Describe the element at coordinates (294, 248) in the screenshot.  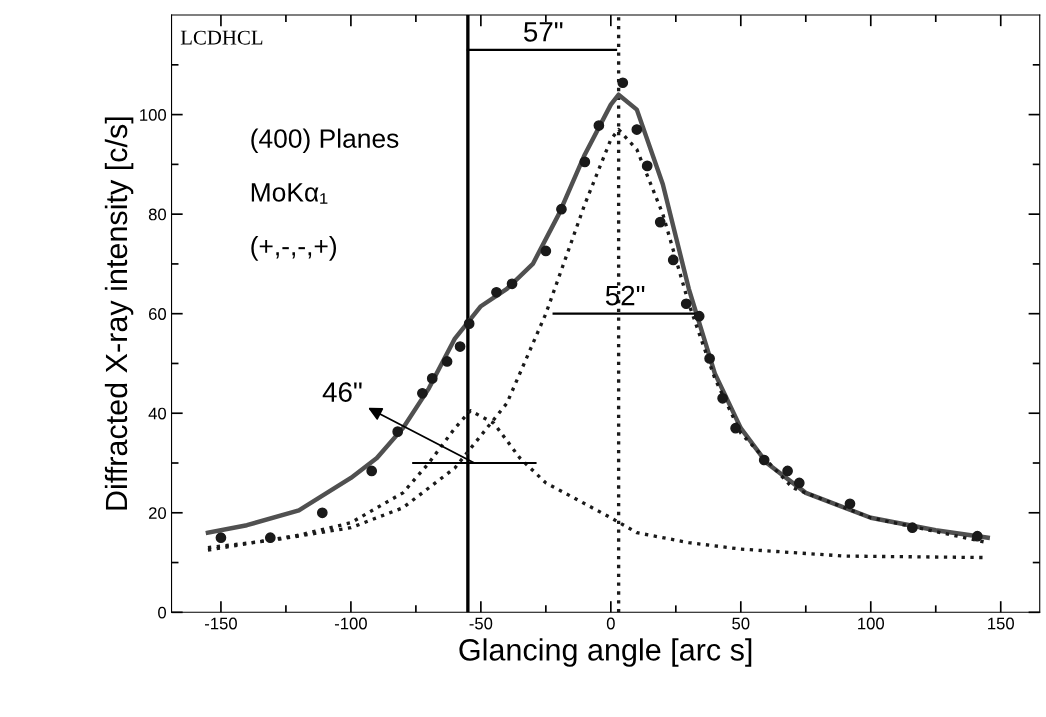
I see `annotation: (+,-,-,+)` at that location.